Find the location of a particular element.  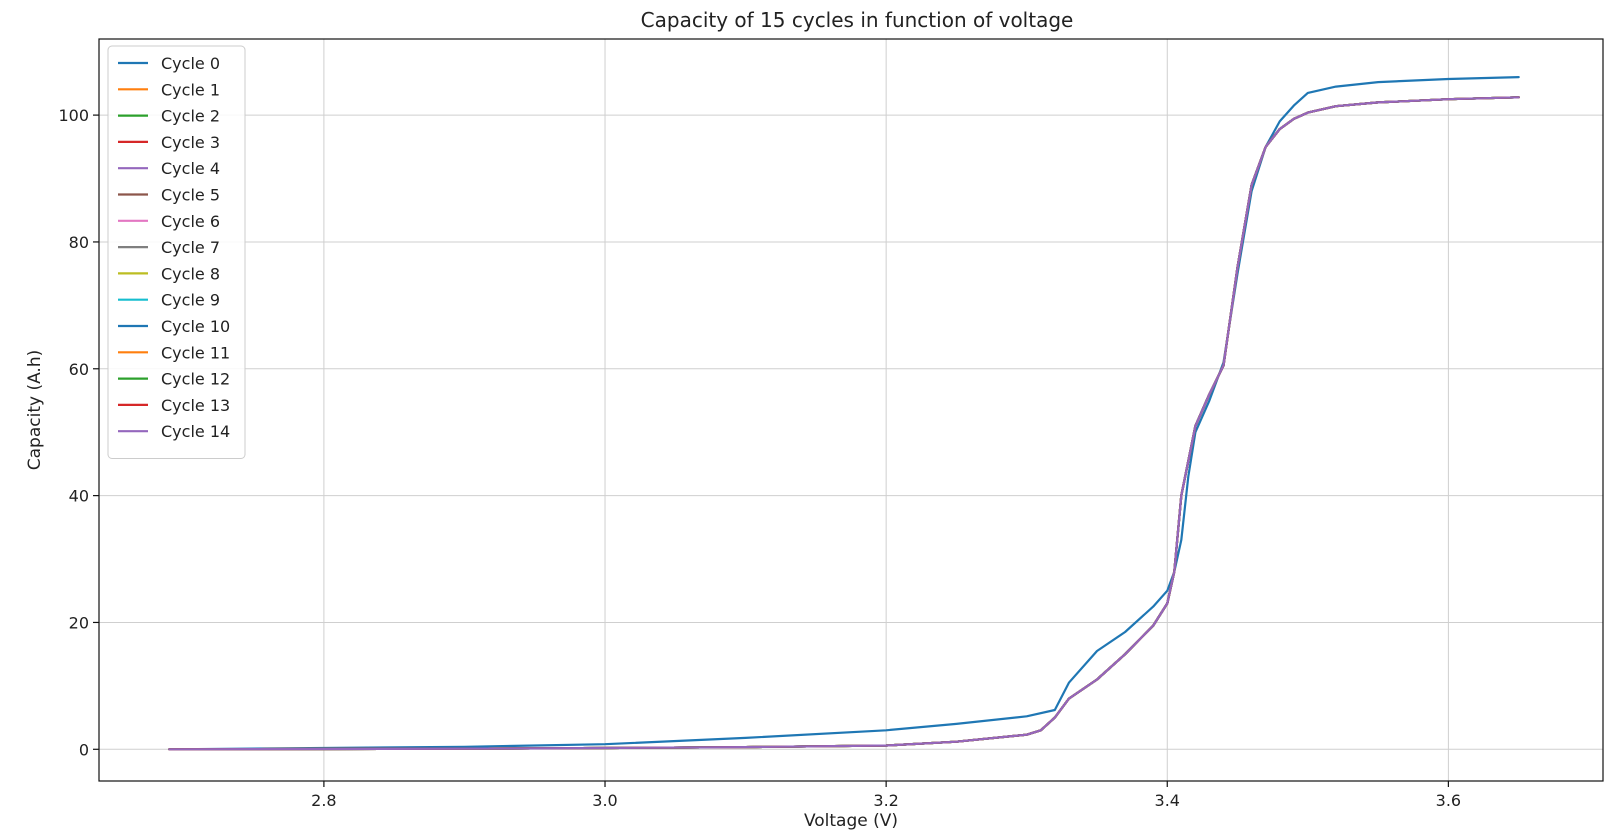

x-tick-label: 3.2 is located at coordinates (885, 800).